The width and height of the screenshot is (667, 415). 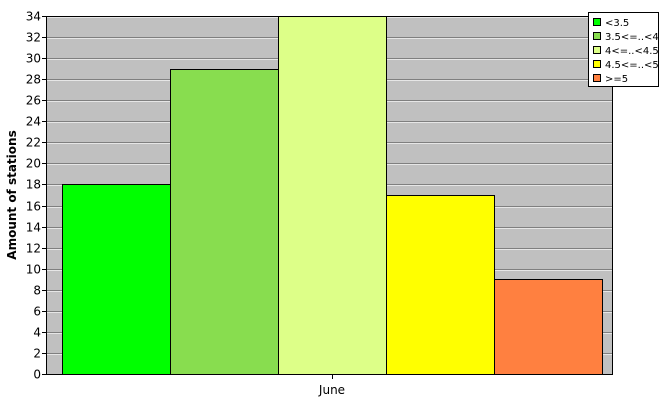 What do you see at coordinates (33, 59) in the screenshot?
I see `y-tick-label: 30` at bounding box center [33, 59].